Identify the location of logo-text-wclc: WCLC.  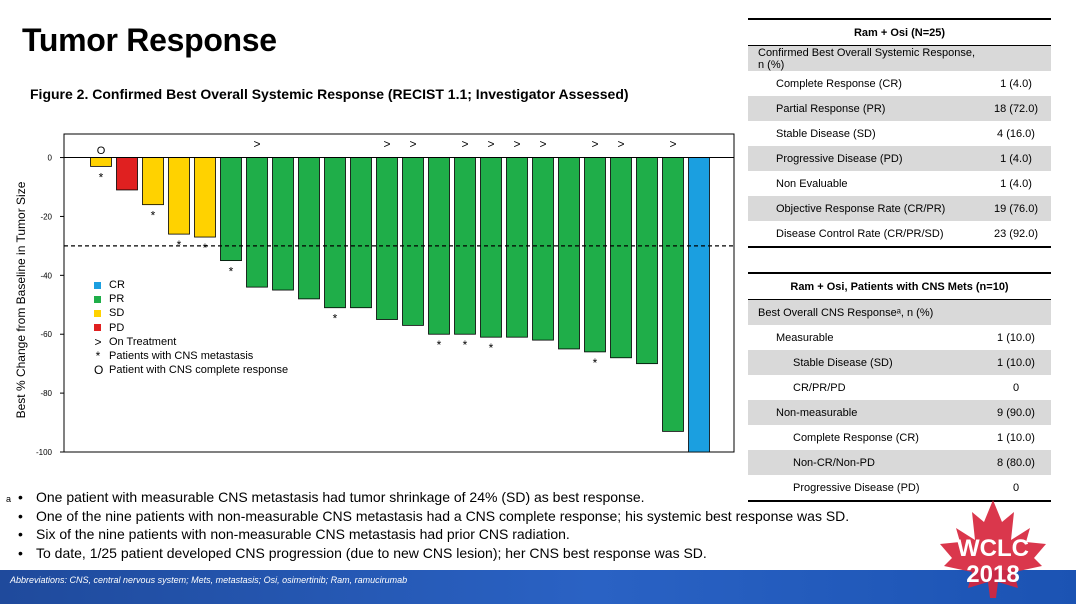
(993, 548).